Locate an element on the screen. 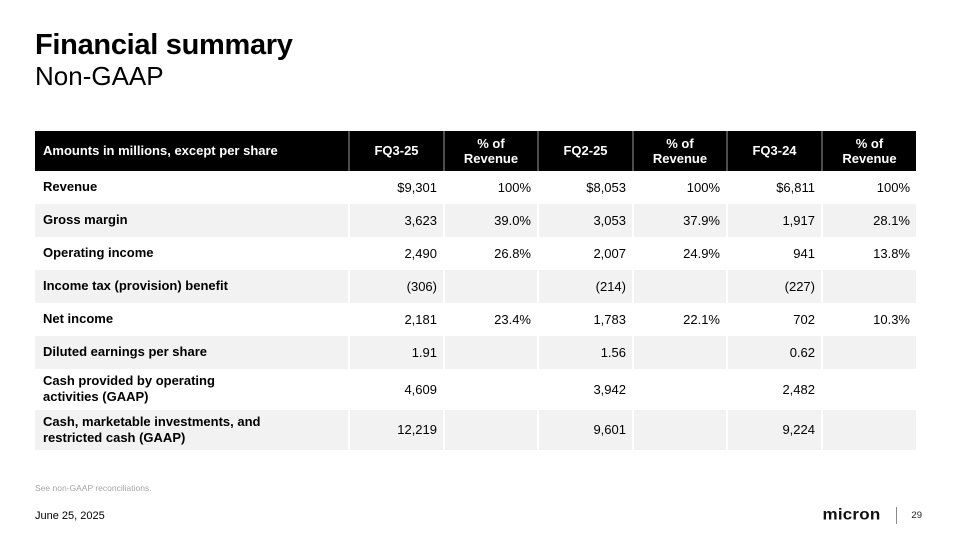 This screenshot has height=535, width=954. column-header-pct-revenue-2: % of Revenue is located at coordinates (679, 151).